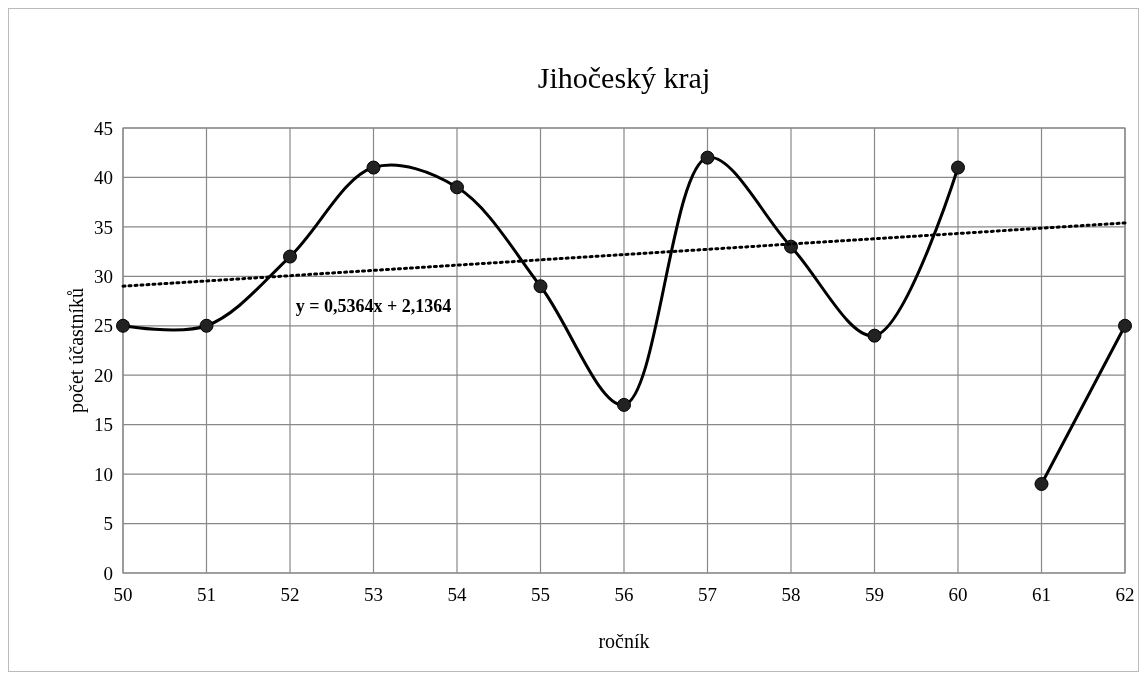 This screenshot has height=680, width=1147. I want to click on y-tick-label: 15, so click(103, 425).